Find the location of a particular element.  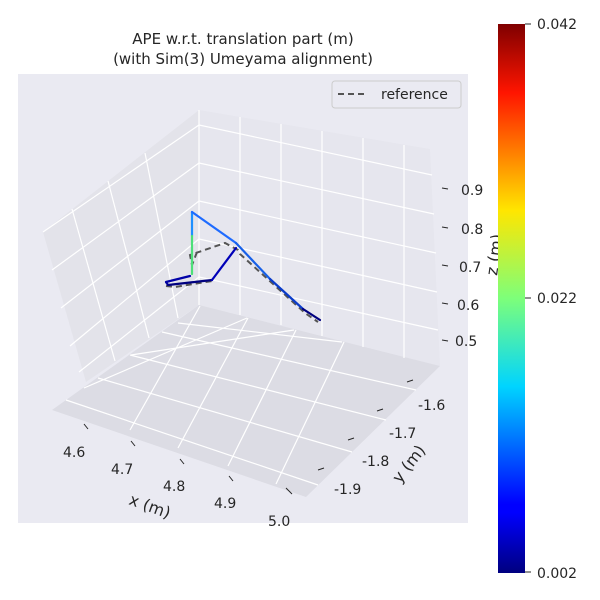

legend-box is located at coordinates (396, 94).